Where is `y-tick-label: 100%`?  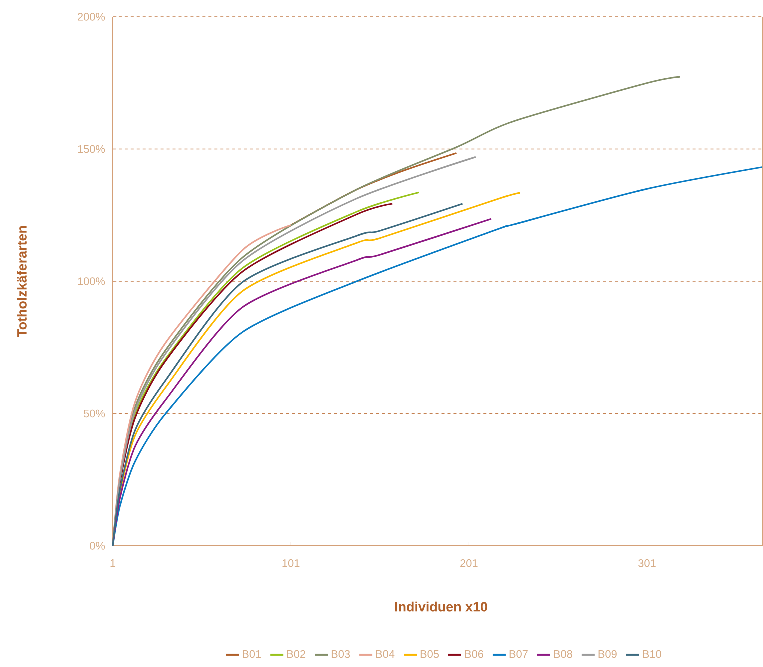 y-tick-label: 100% is located at coordinates (92, 282).